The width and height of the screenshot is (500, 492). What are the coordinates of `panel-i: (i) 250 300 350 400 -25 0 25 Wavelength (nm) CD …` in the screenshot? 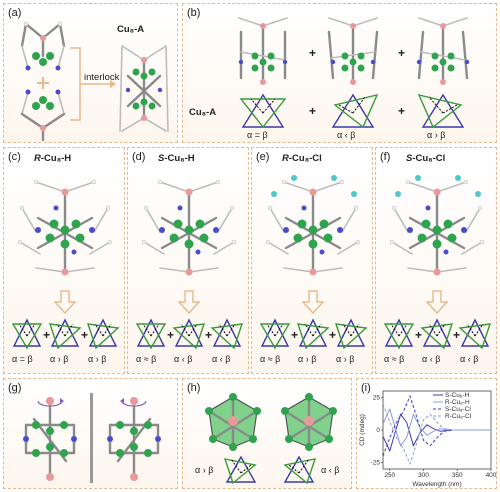 It's located at (426, 433).